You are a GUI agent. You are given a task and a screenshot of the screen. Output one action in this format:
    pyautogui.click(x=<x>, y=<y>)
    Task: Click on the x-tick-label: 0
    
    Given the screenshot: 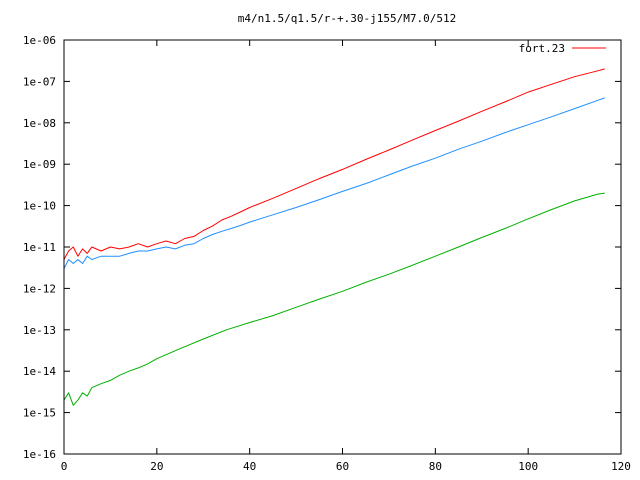 What is the action you would take?
    pyautogui.click(x=64, y=466)
    